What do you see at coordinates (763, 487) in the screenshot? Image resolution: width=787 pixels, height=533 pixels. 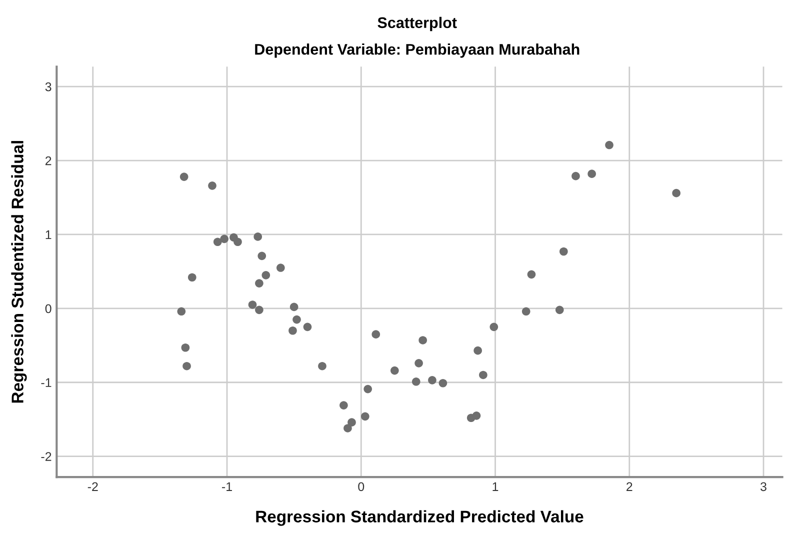 I see `x-tick-label: 3` at bounding box center [763, 487].